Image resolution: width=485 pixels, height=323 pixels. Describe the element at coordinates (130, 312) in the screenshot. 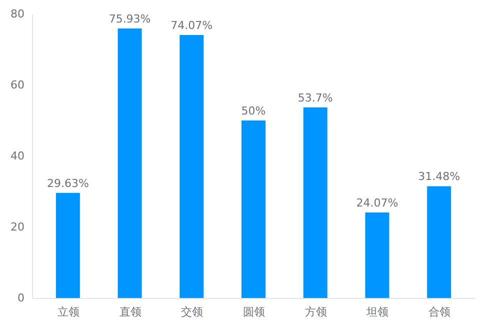

I see `x-tick-label: 直领` at that location.